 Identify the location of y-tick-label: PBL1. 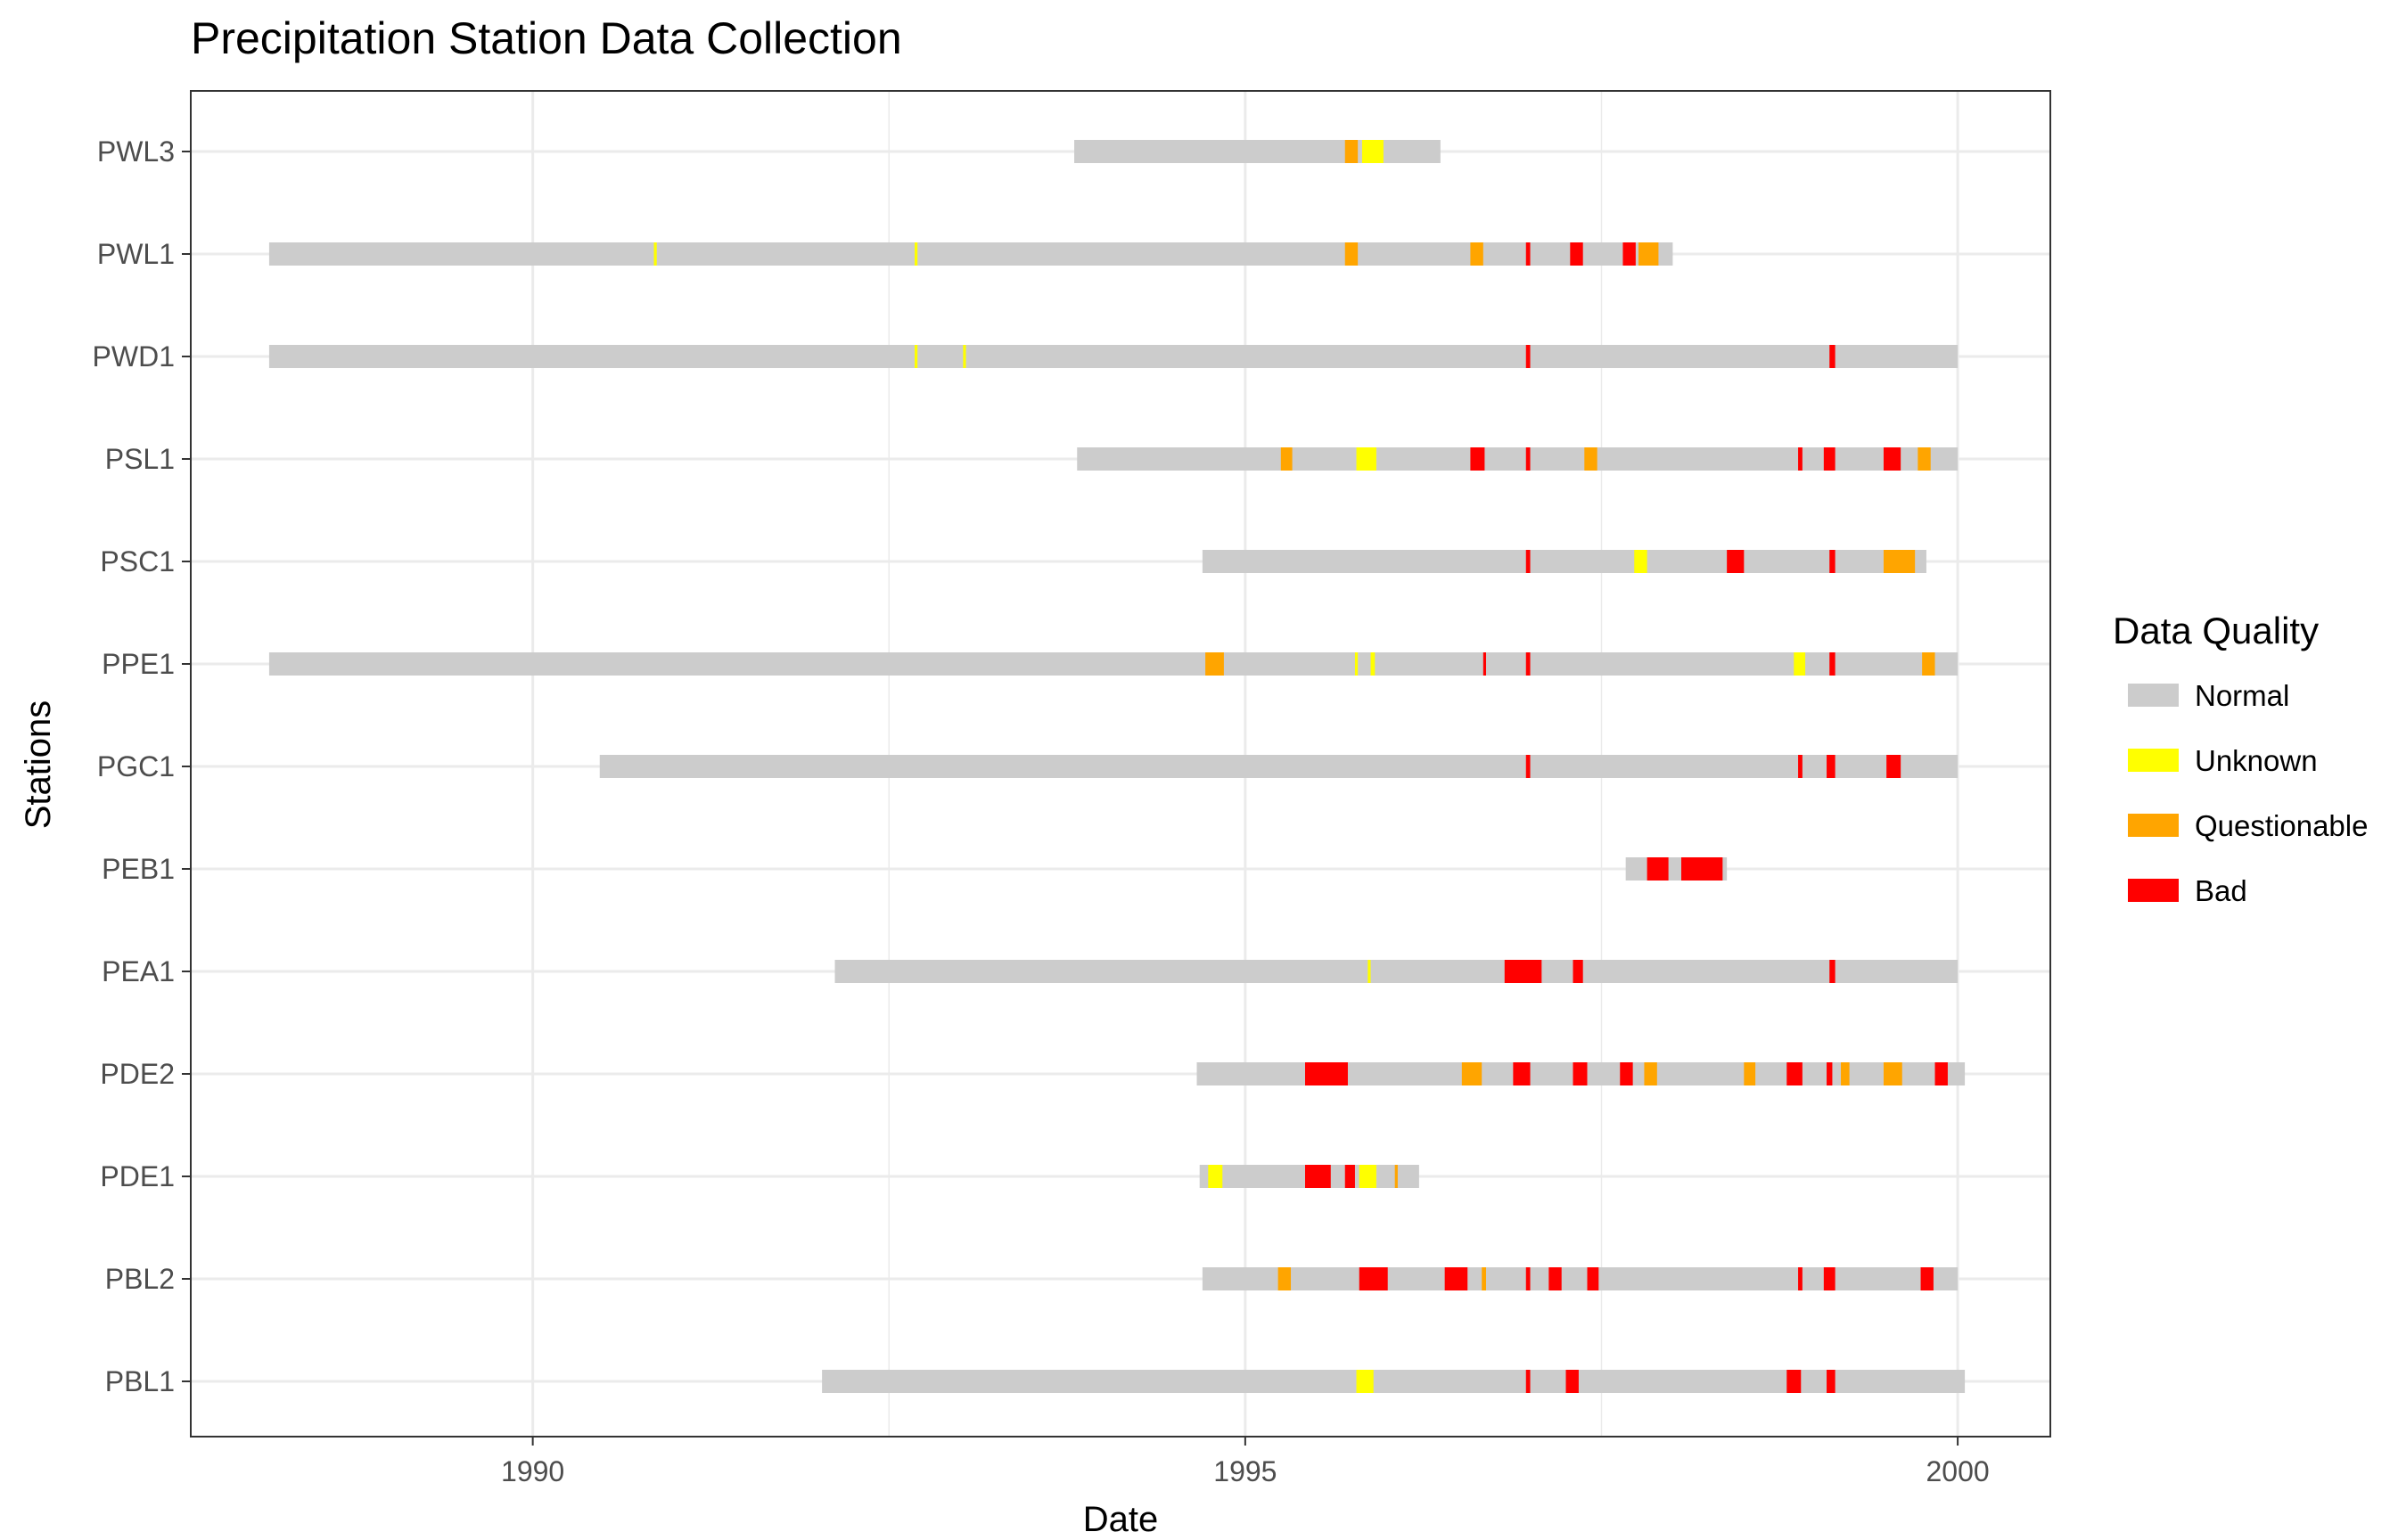
(140, 1381).